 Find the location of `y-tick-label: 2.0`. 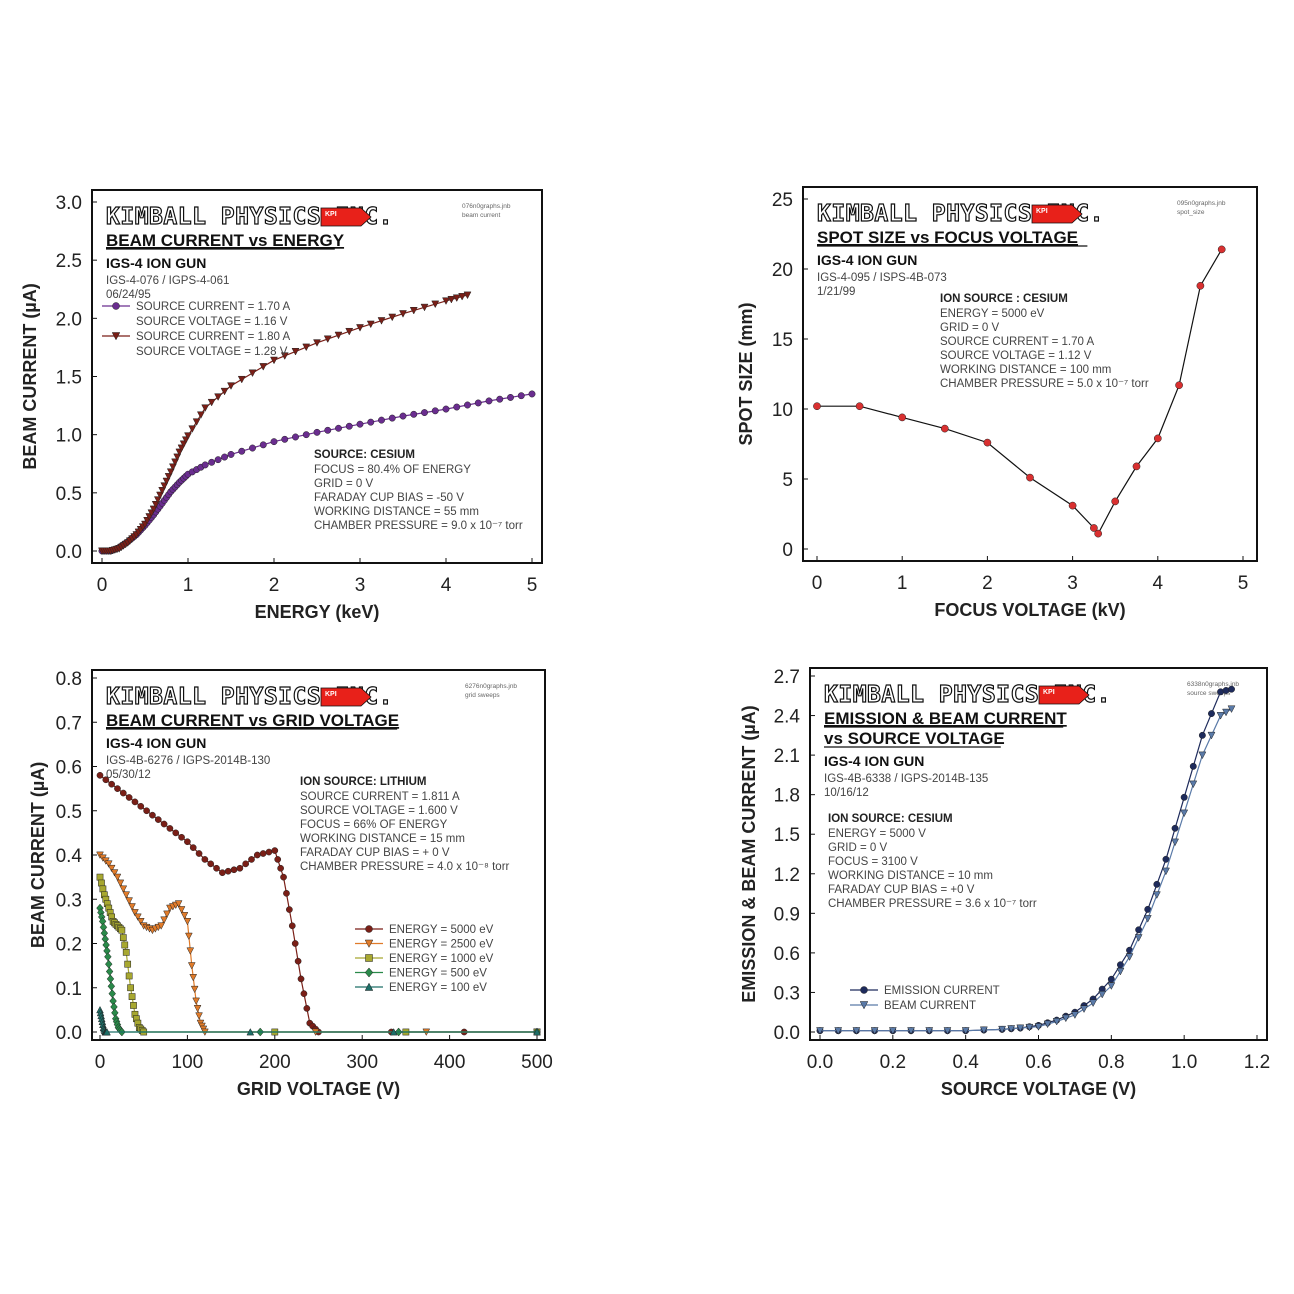

y-tick-label: 2.0 is located at coordinates (69, 319).